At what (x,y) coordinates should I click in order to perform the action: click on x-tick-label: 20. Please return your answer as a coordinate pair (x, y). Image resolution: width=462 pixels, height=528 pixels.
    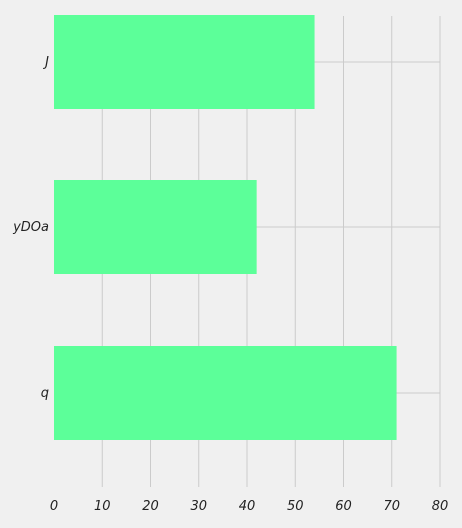
    Looking at the image, I should click on (150, 506).